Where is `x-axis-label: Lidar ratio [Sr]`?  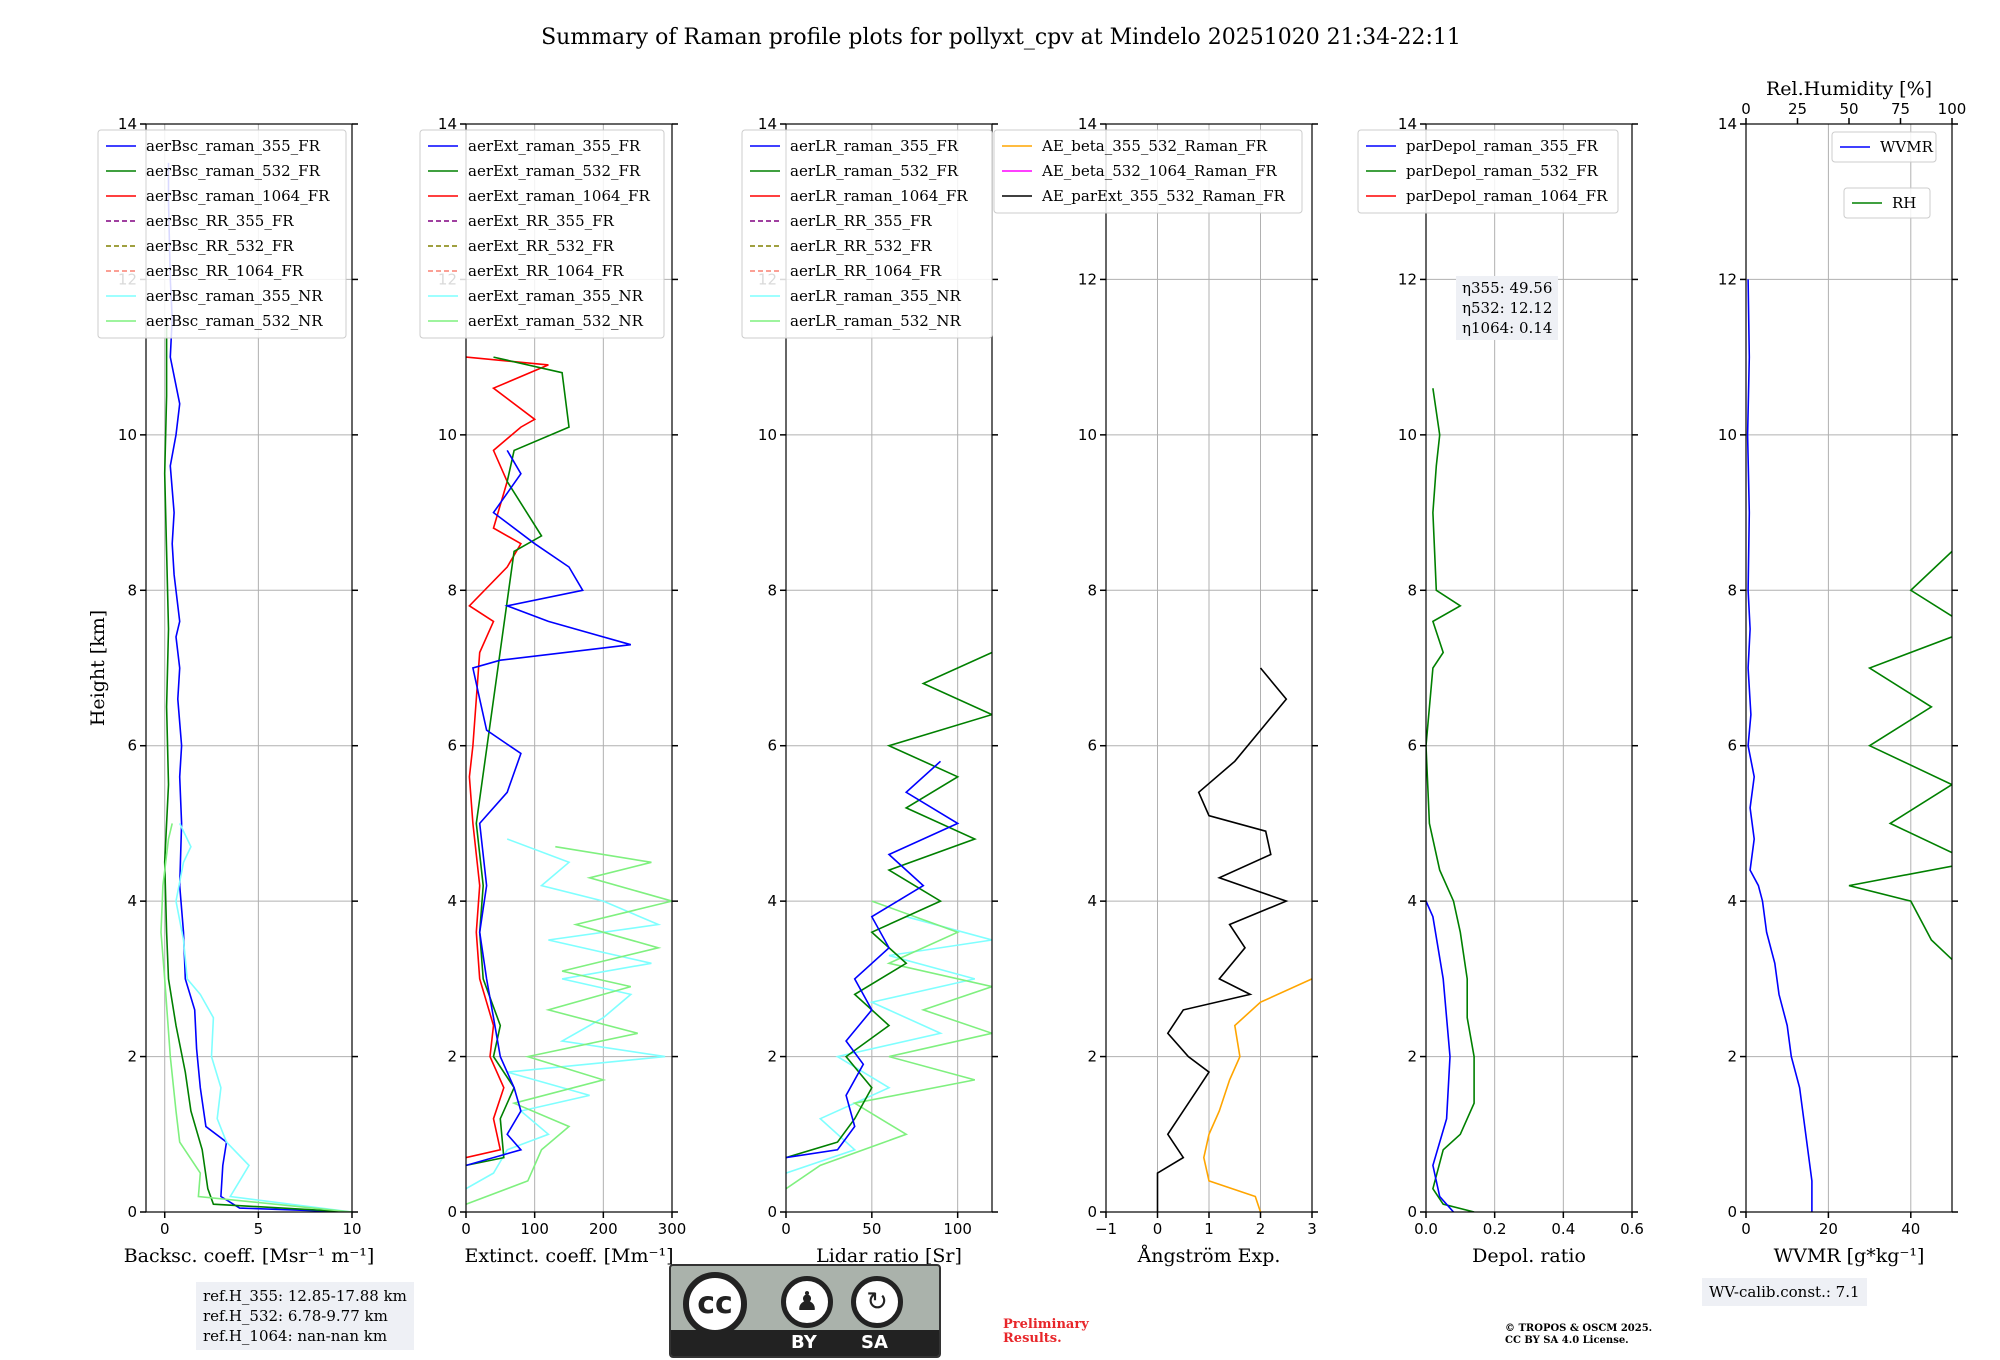
x-axis-label: Lidar ratio [Sr] is located at coordinates (889, 1256).